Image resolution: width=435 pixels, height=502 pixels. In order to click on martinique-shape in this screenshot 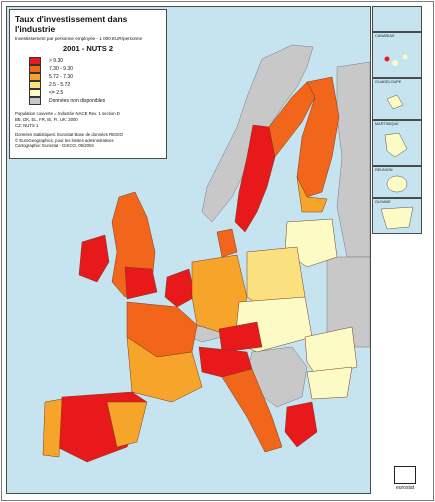, I will do `click(396, 145)`.